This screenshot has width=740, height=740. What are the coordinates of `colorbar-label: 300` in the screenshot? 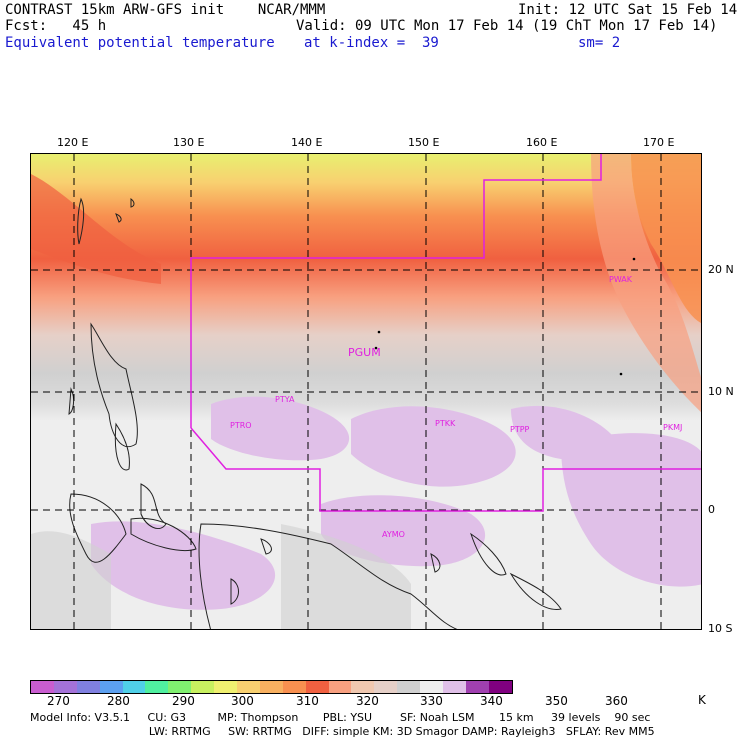 It's located at (242, 701).